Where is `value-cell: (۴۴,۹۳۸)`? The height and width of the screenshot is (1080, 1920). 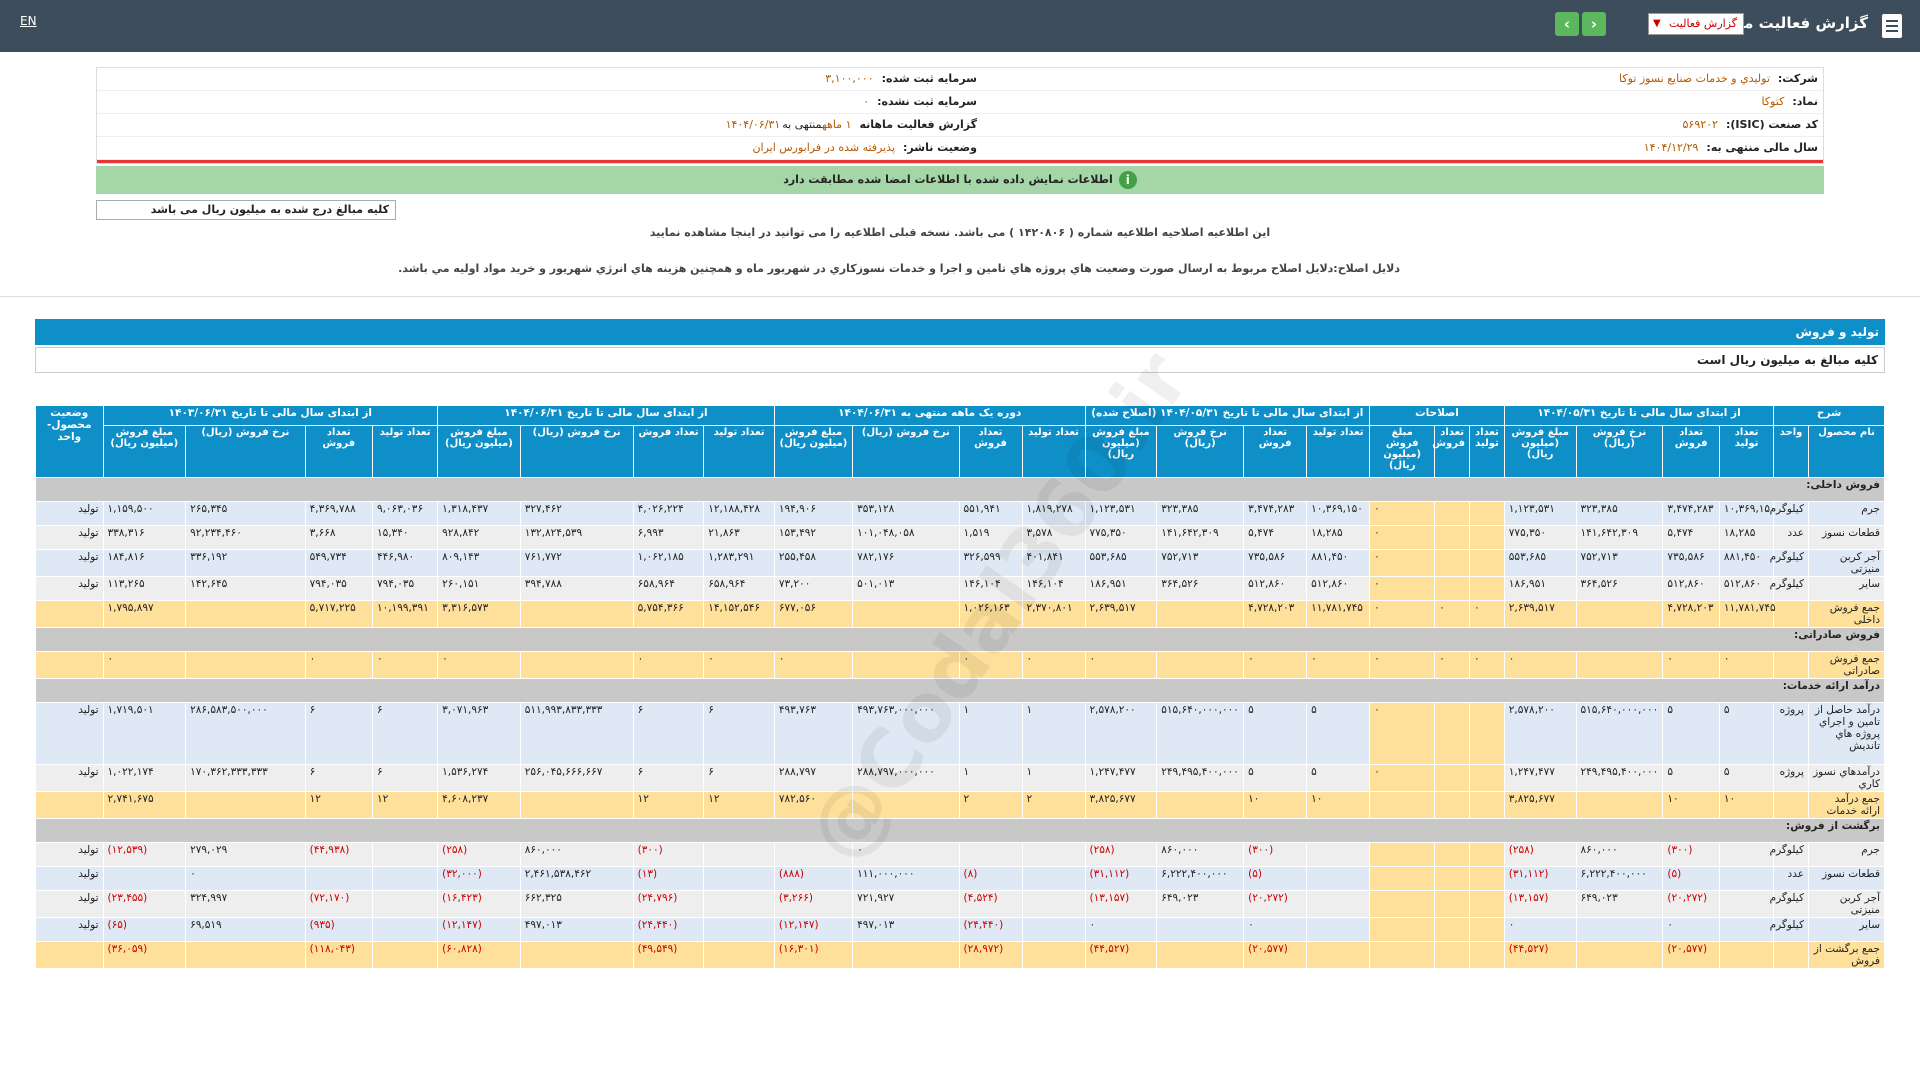
value-cell: (۴۴,۹۳۸) is located at coordinates (338, 854).